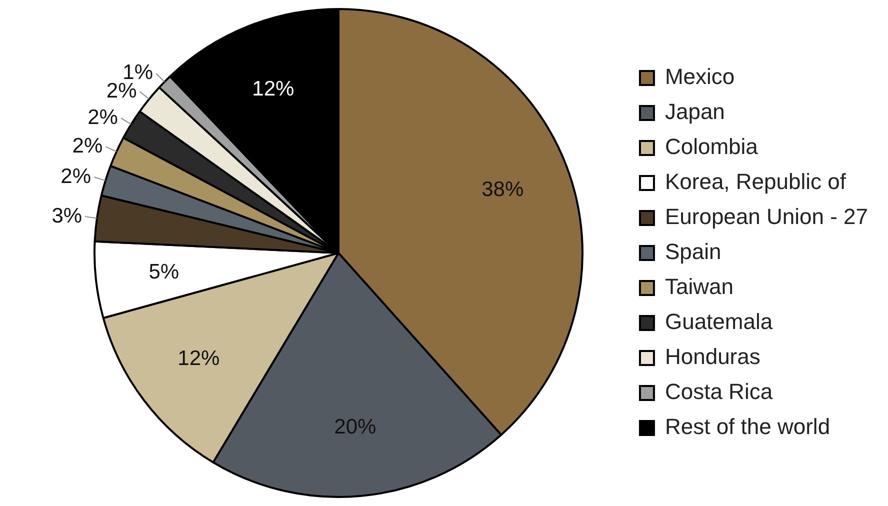 The height and width of the screenshot is (506, 888). I want to click on legend-label: Mexico, so click(699, 77).